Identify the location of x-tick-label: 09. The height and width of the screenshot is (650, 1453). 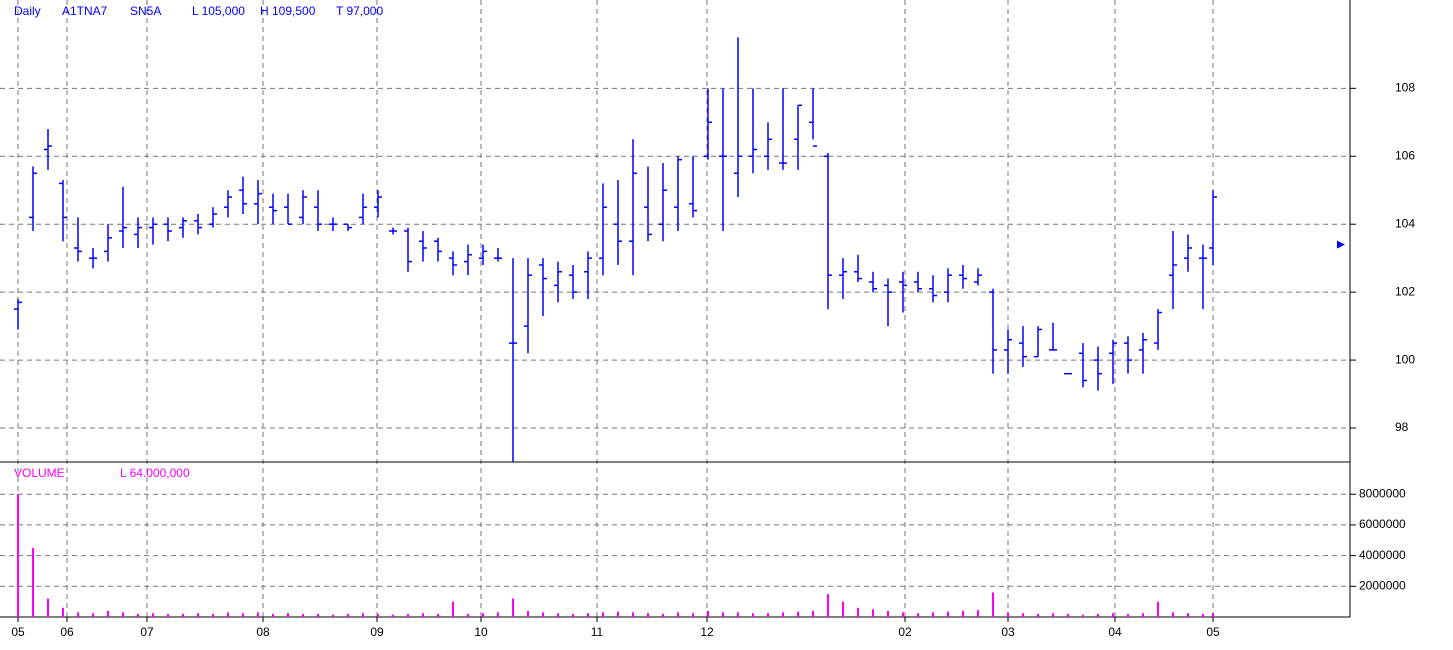
(377, 632).